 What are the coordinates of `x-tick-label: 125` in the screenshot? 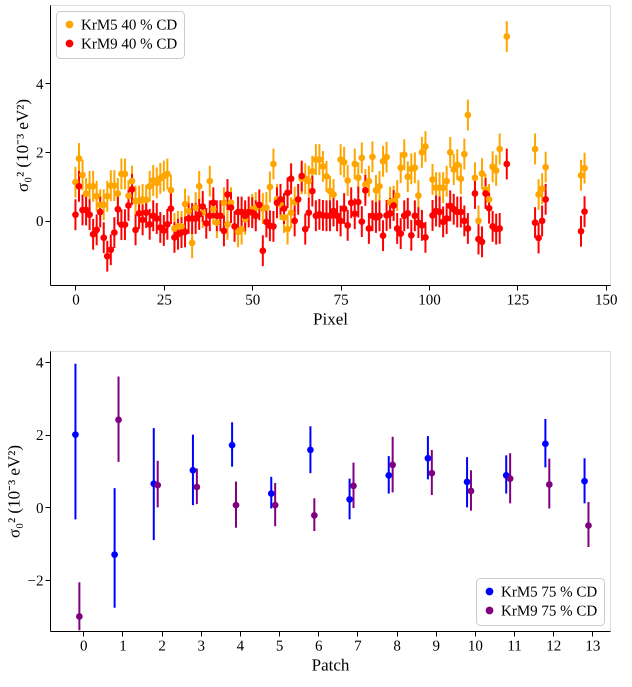 It's located at (518, 300).